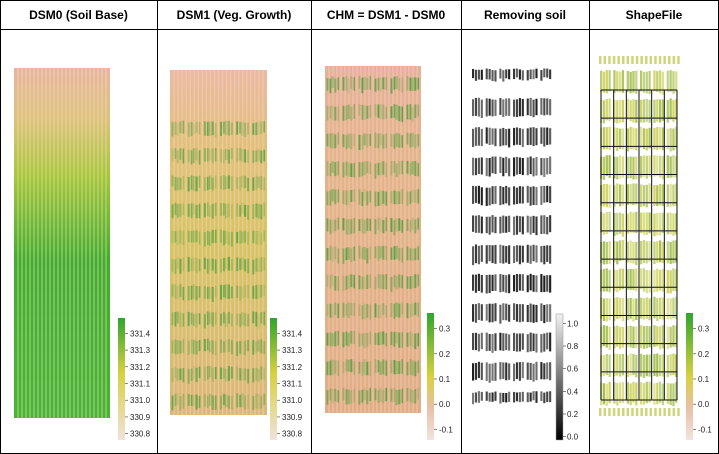 Image resolution: width=719 pixels, height=454 pixels. I want to click on dsm0-row-stripes, so click(62, 243).